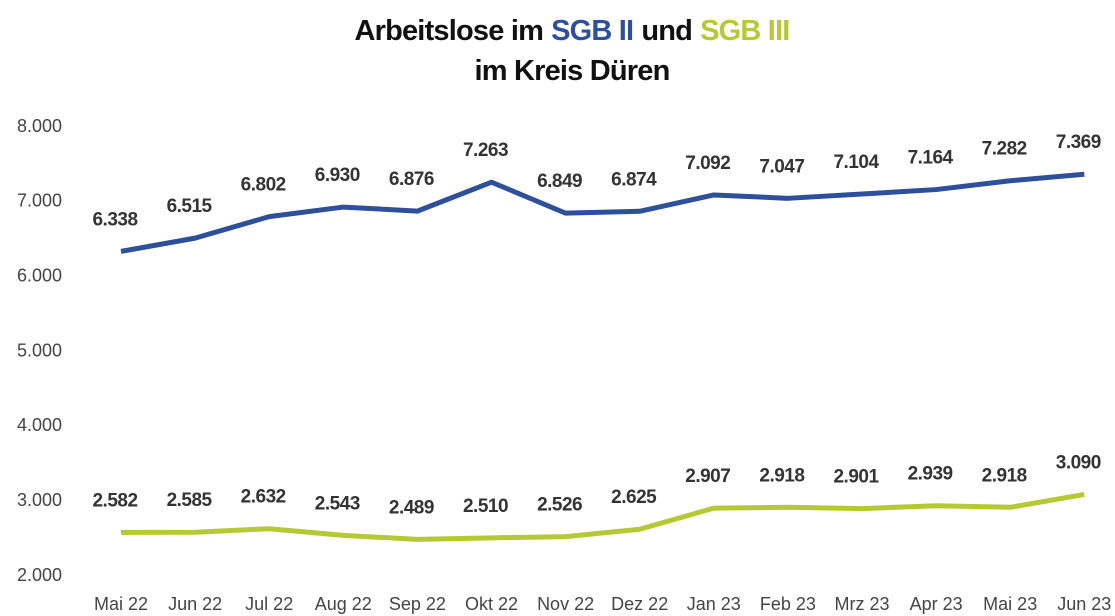  Describe the element at coordinates (485, 150) in the screenshot. I see `data-label: 7.263` at that location.